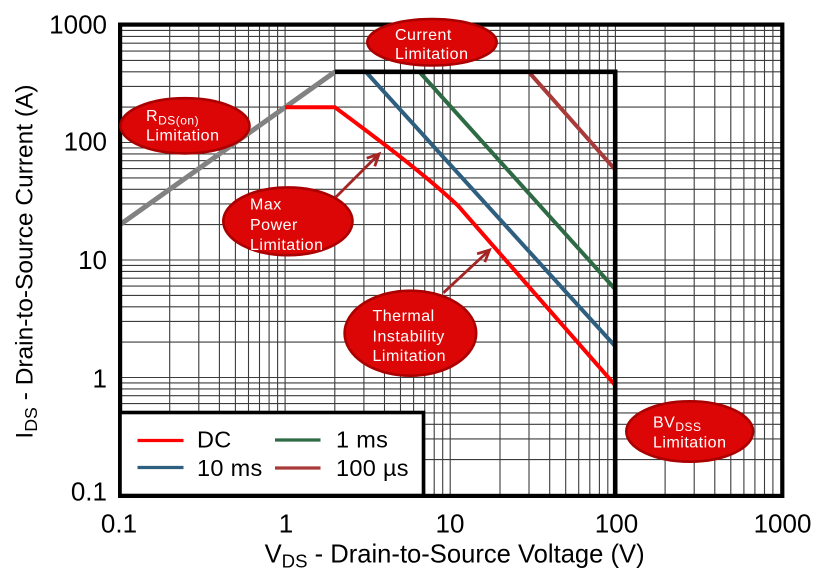 The width and height of the screenshot is (820, 578). What do you see at coordinates (266, 204) in the screenshot?
I see `svg-text: Max` at bounding box center [266, 204].